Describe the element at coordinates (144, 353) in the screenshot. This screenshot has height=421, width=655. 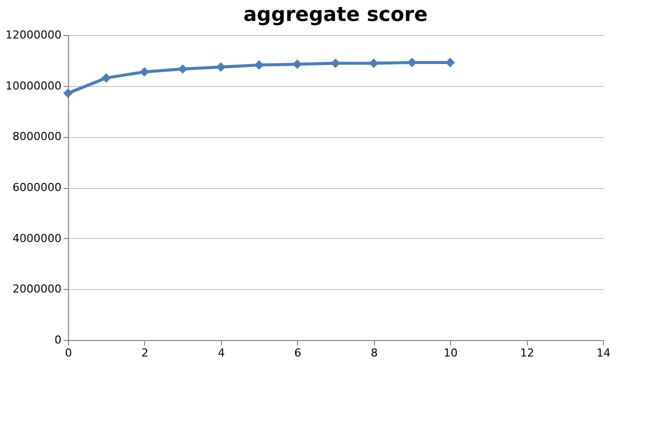
I see `x-tick-label: 2` at that location.